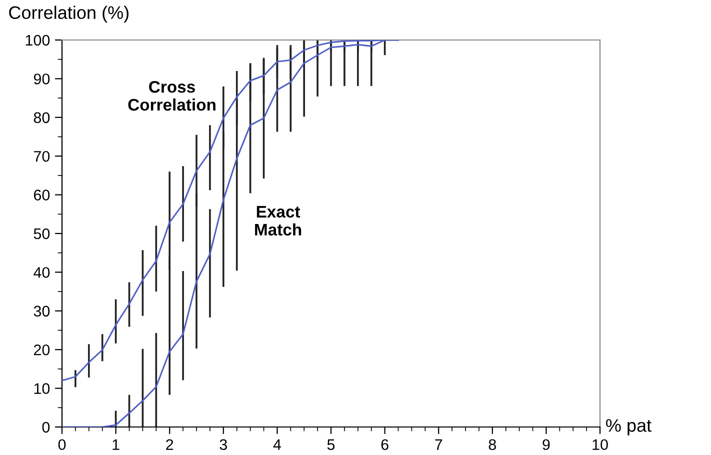 The image size is (711, 455). Describe the element at coordinates (172, 95) in the screenshot. I see `series-label: Cross Correlation` at that location.